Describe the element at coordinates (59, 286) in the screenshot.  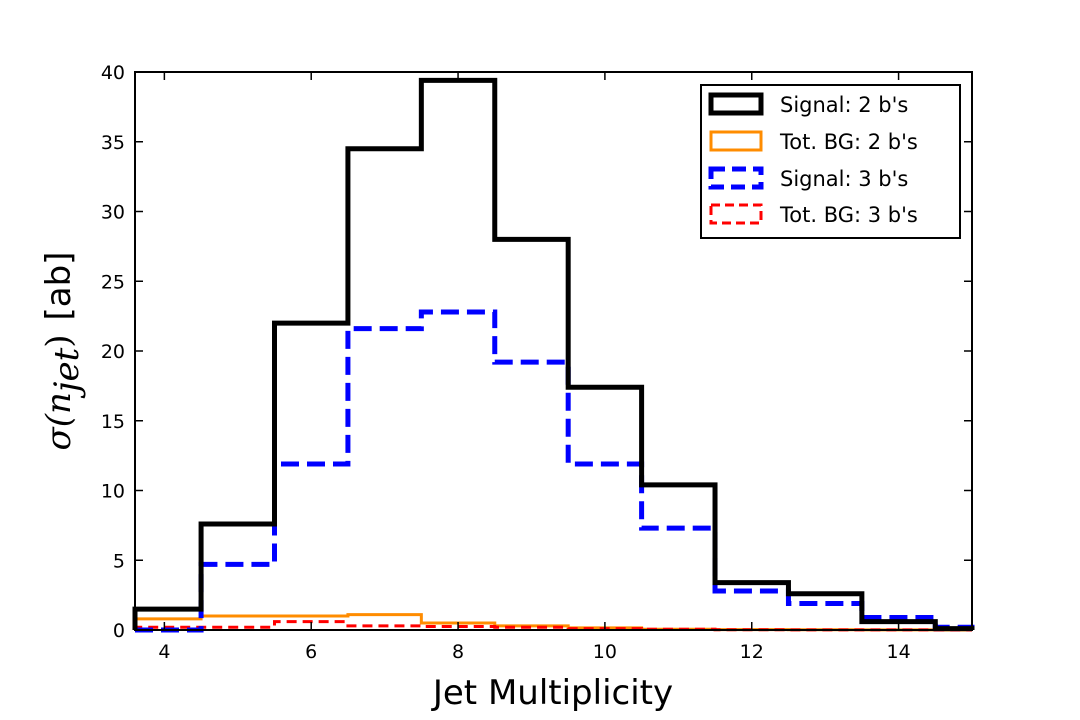
I see `y-axis-title-unit: [ab]` at that location.